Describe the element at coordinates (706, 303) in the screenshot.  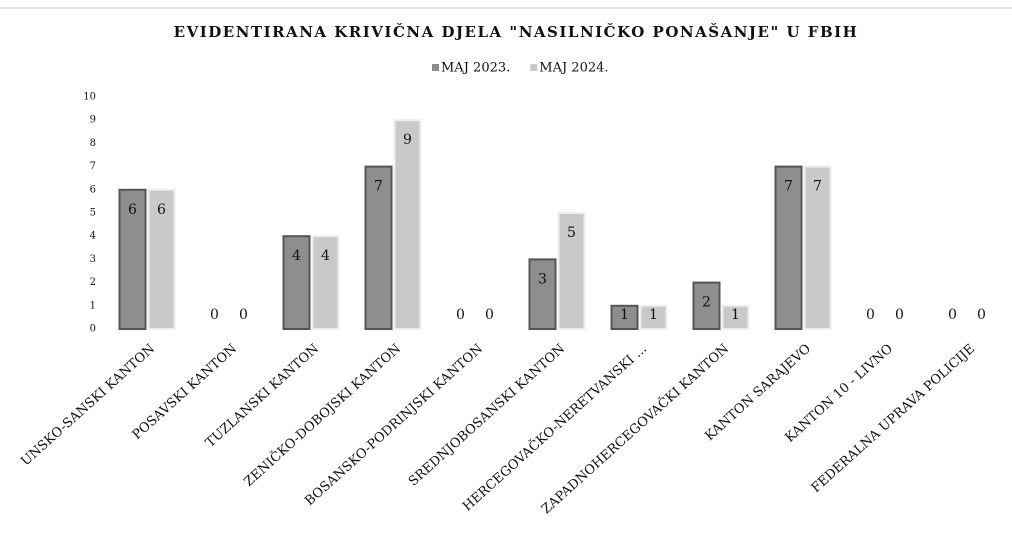
I see `data-label: 2` at that location.